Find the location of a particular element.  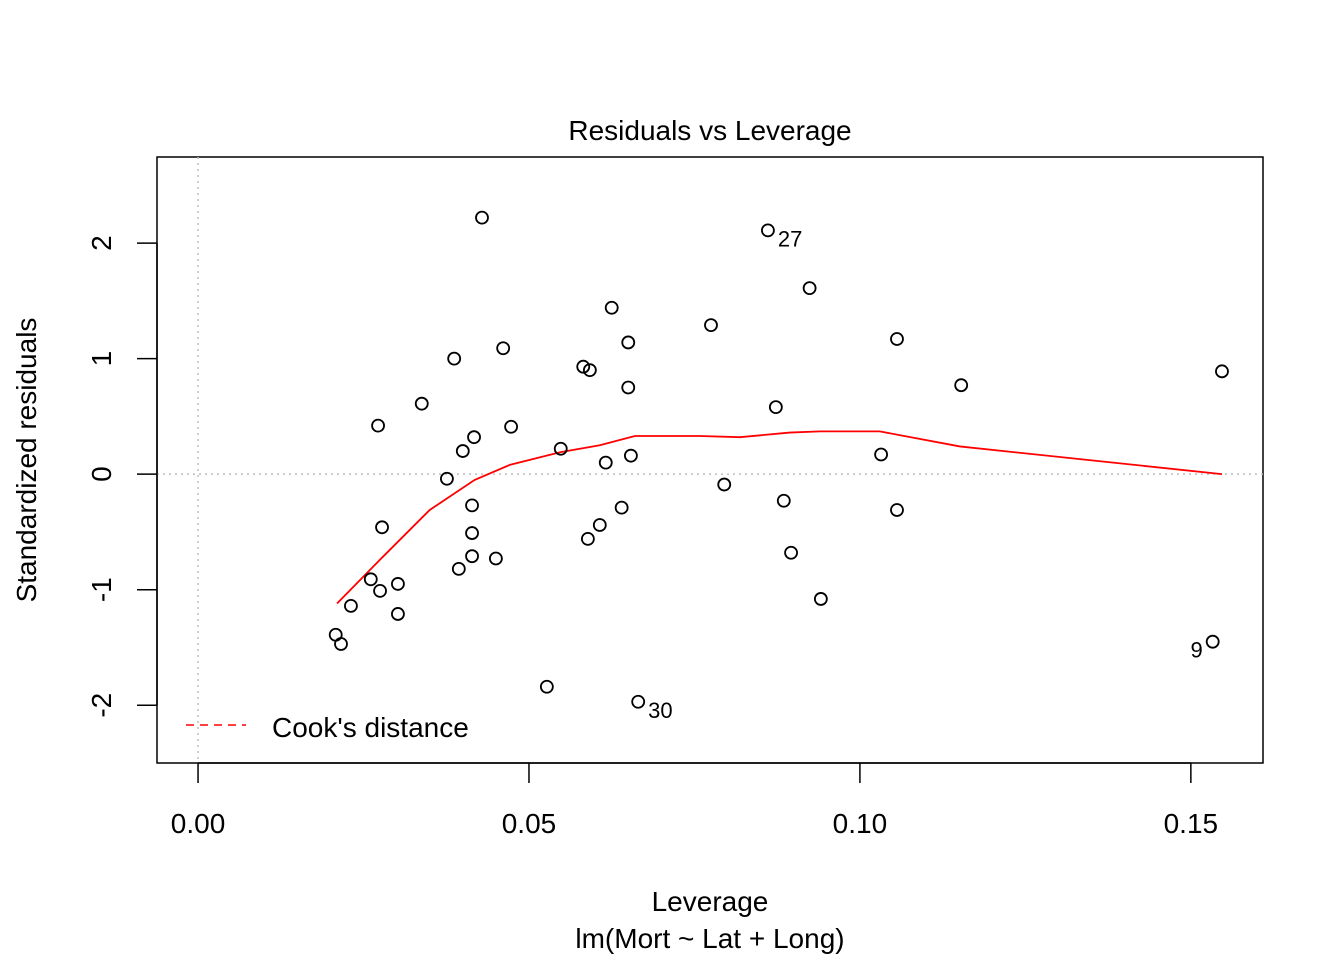

y-tick-label: 2 is located at coordinates (101, 243).